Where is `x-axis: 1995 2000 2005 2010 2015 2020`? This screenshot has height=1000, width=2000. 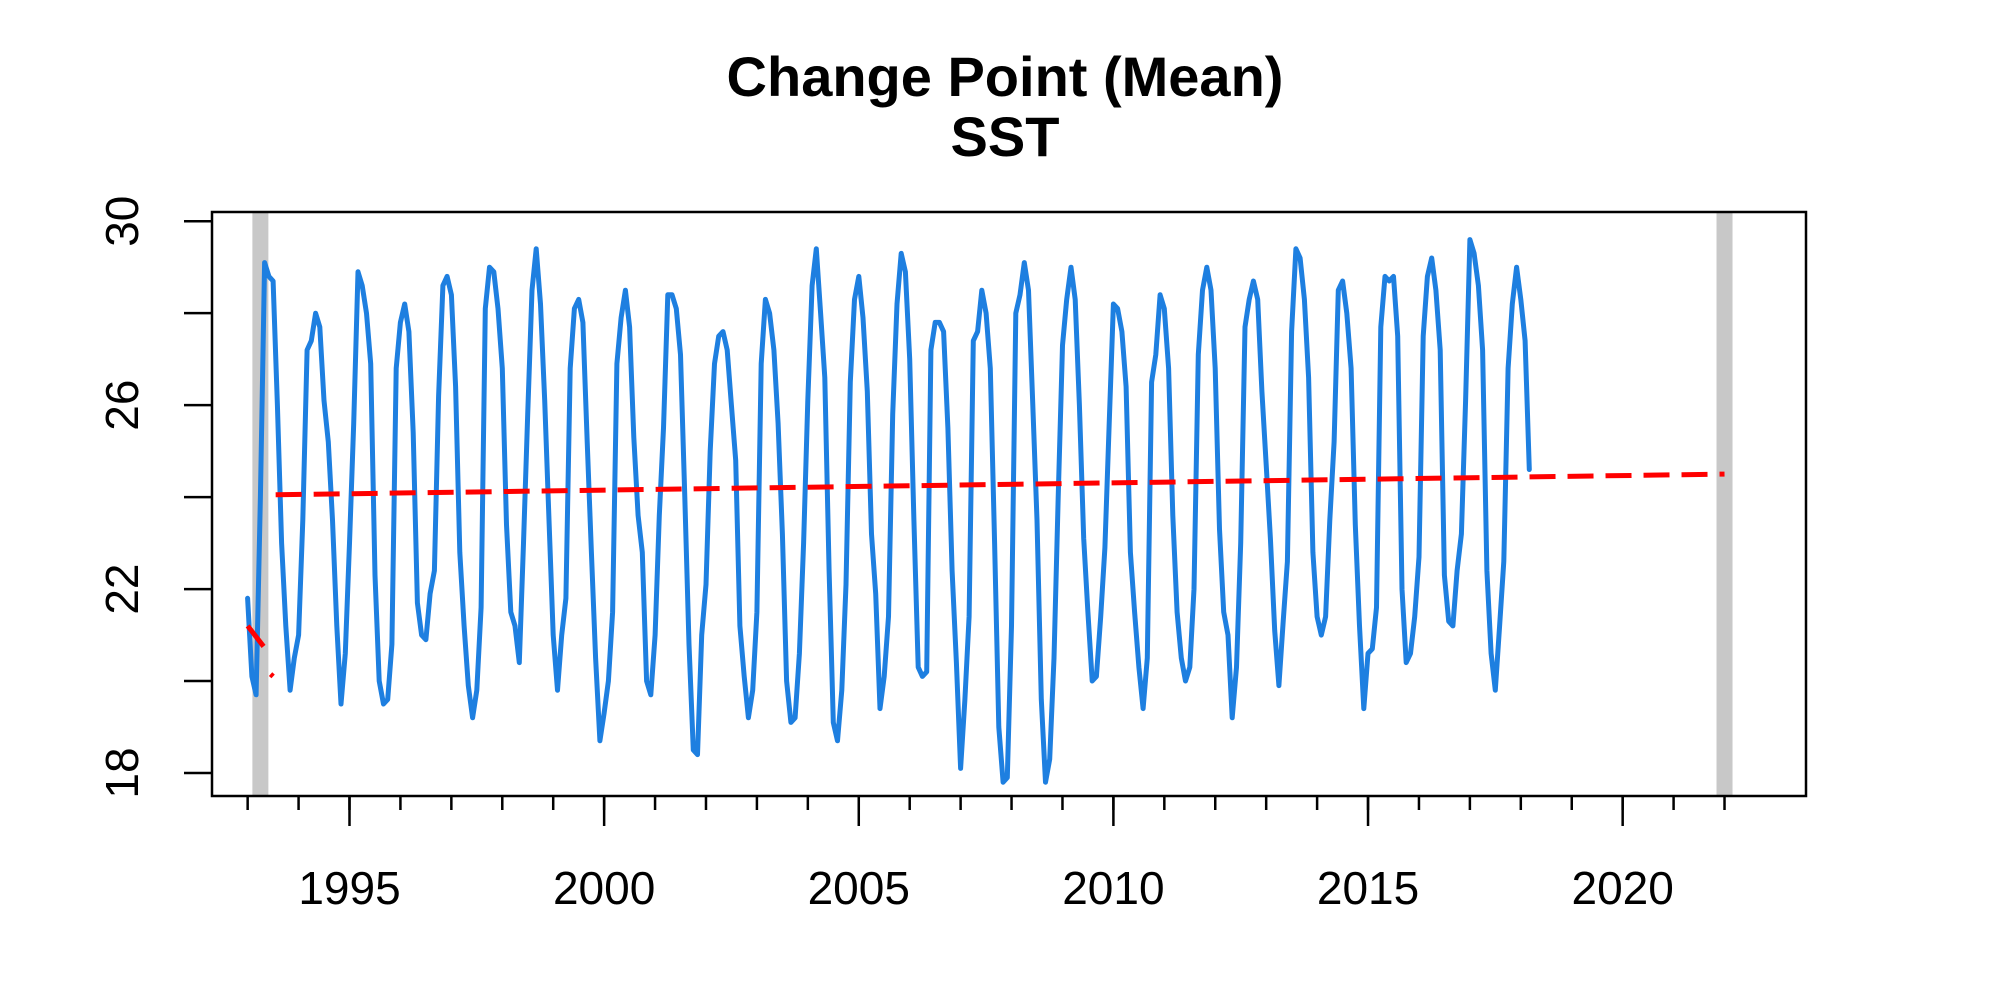 x-axis: 1995 2000 2005 2010 2015 2020 is located at coordinates (986, 855).